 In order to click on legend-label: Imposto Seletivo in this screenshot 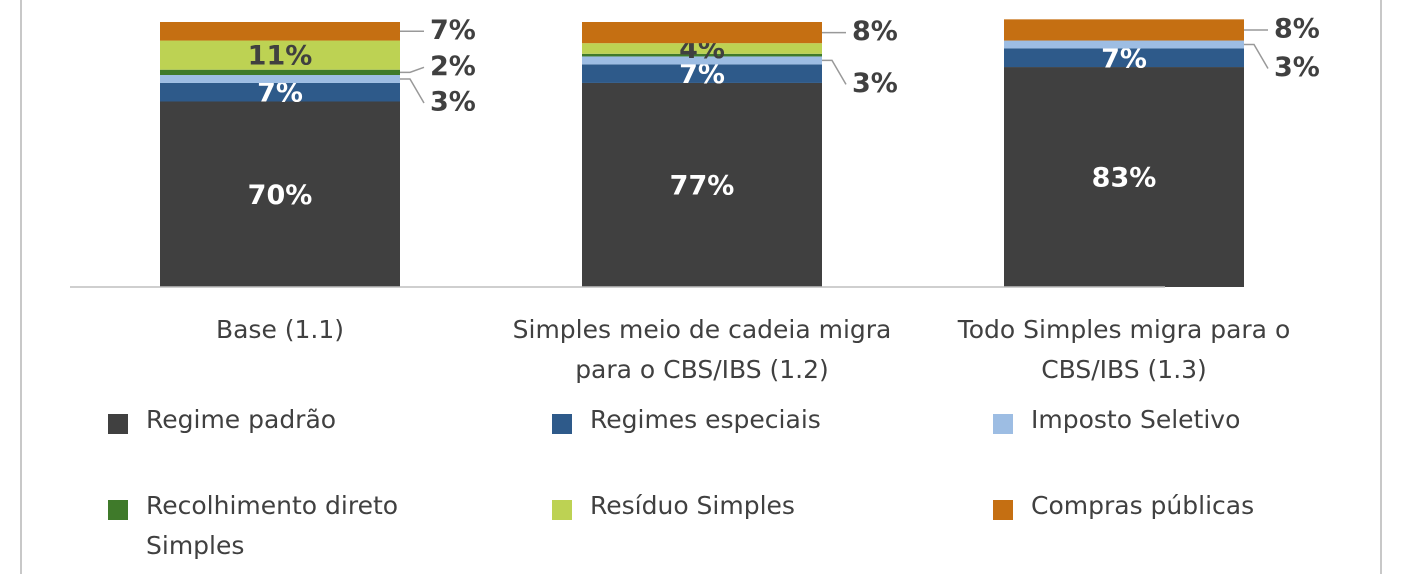, I will do `click(1136, 419)`.